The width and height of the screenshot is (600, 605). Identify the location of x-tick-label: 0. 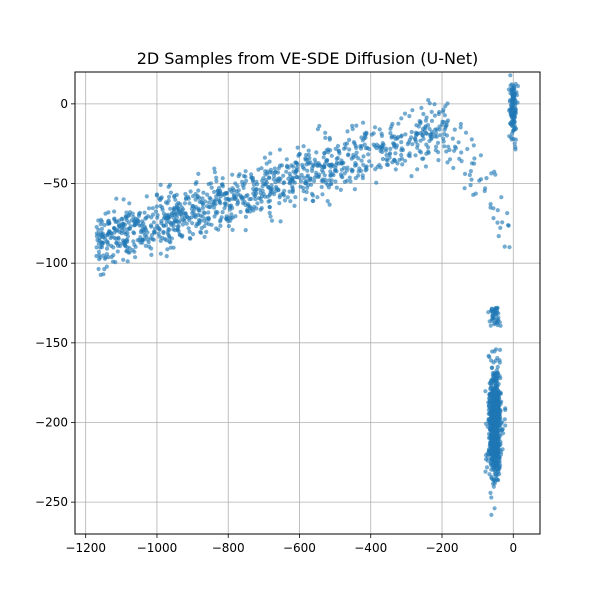
(513, 548).